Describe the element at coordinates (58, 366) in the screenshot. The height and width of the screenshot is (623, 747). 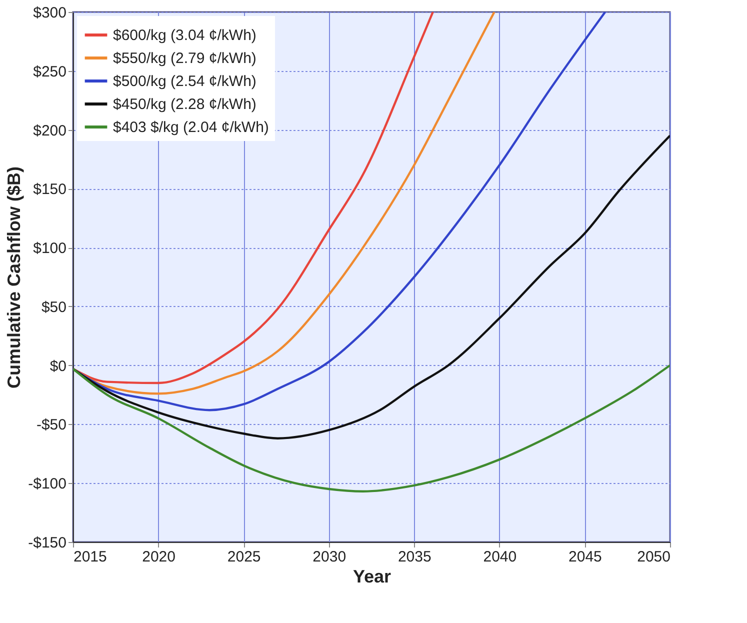
I see `y-tick-label: $0` at that location.